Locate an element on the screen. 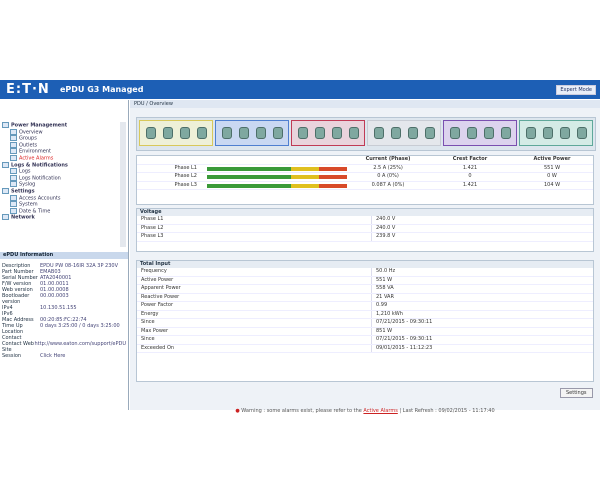 This screenshot has width=600, height=500. phase-col-header: Current (Phase) is located at coordinates (388, 159).